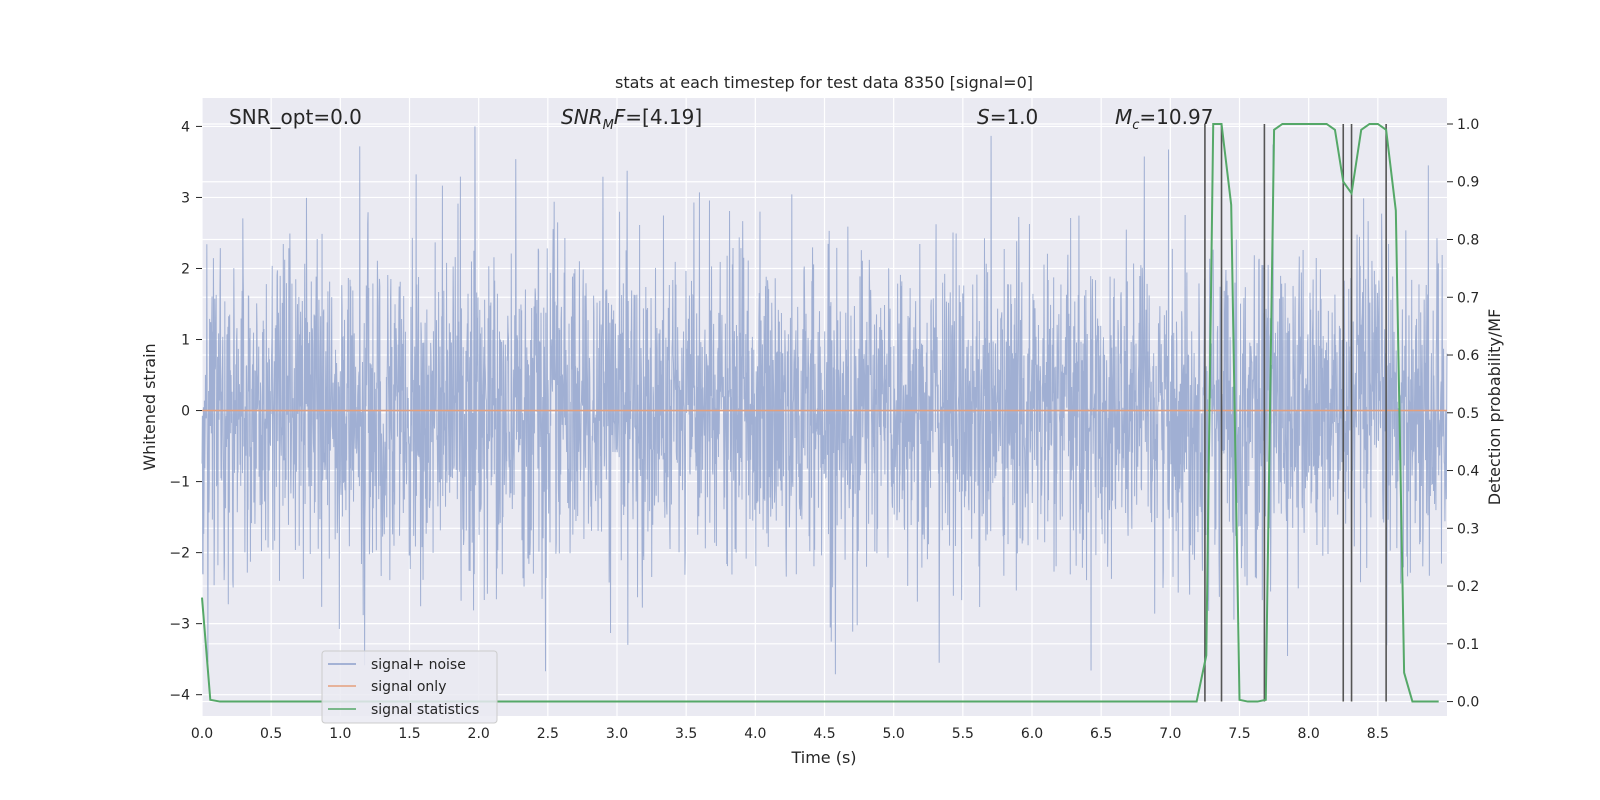 This screenshot has height=800, width=1600. I want to click on annotation-snr-mf-main: SNR, so click(582, 117).